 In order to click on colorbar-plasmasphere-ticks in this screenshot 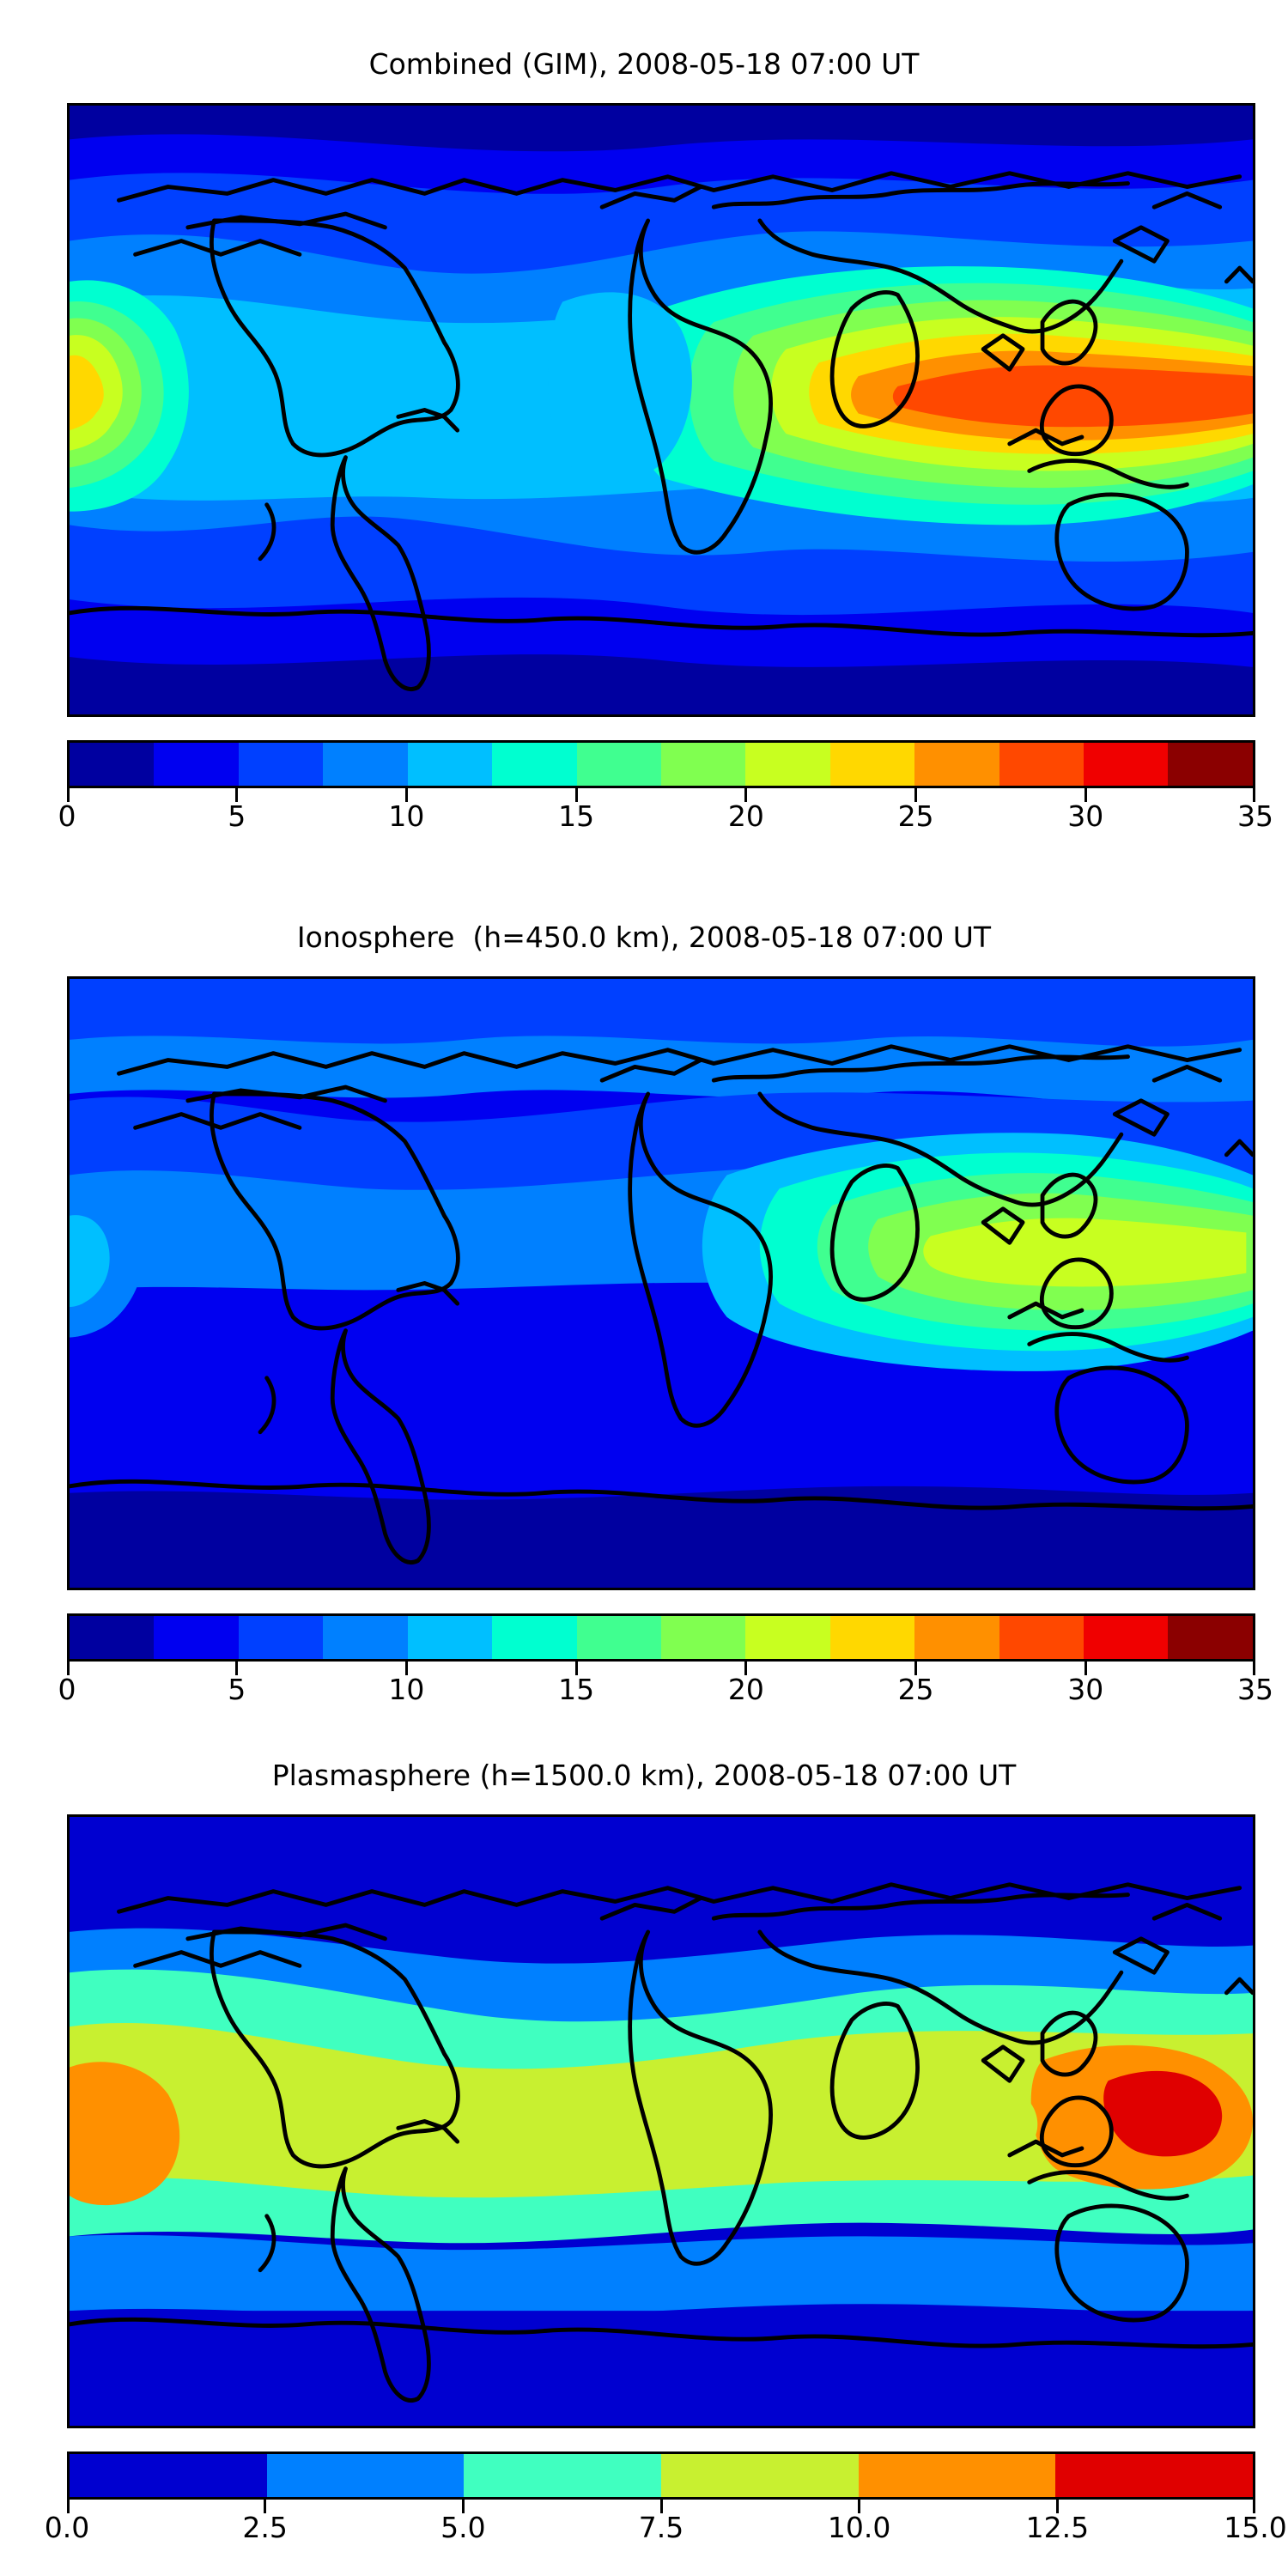, I will do `click(661, 2507)`.